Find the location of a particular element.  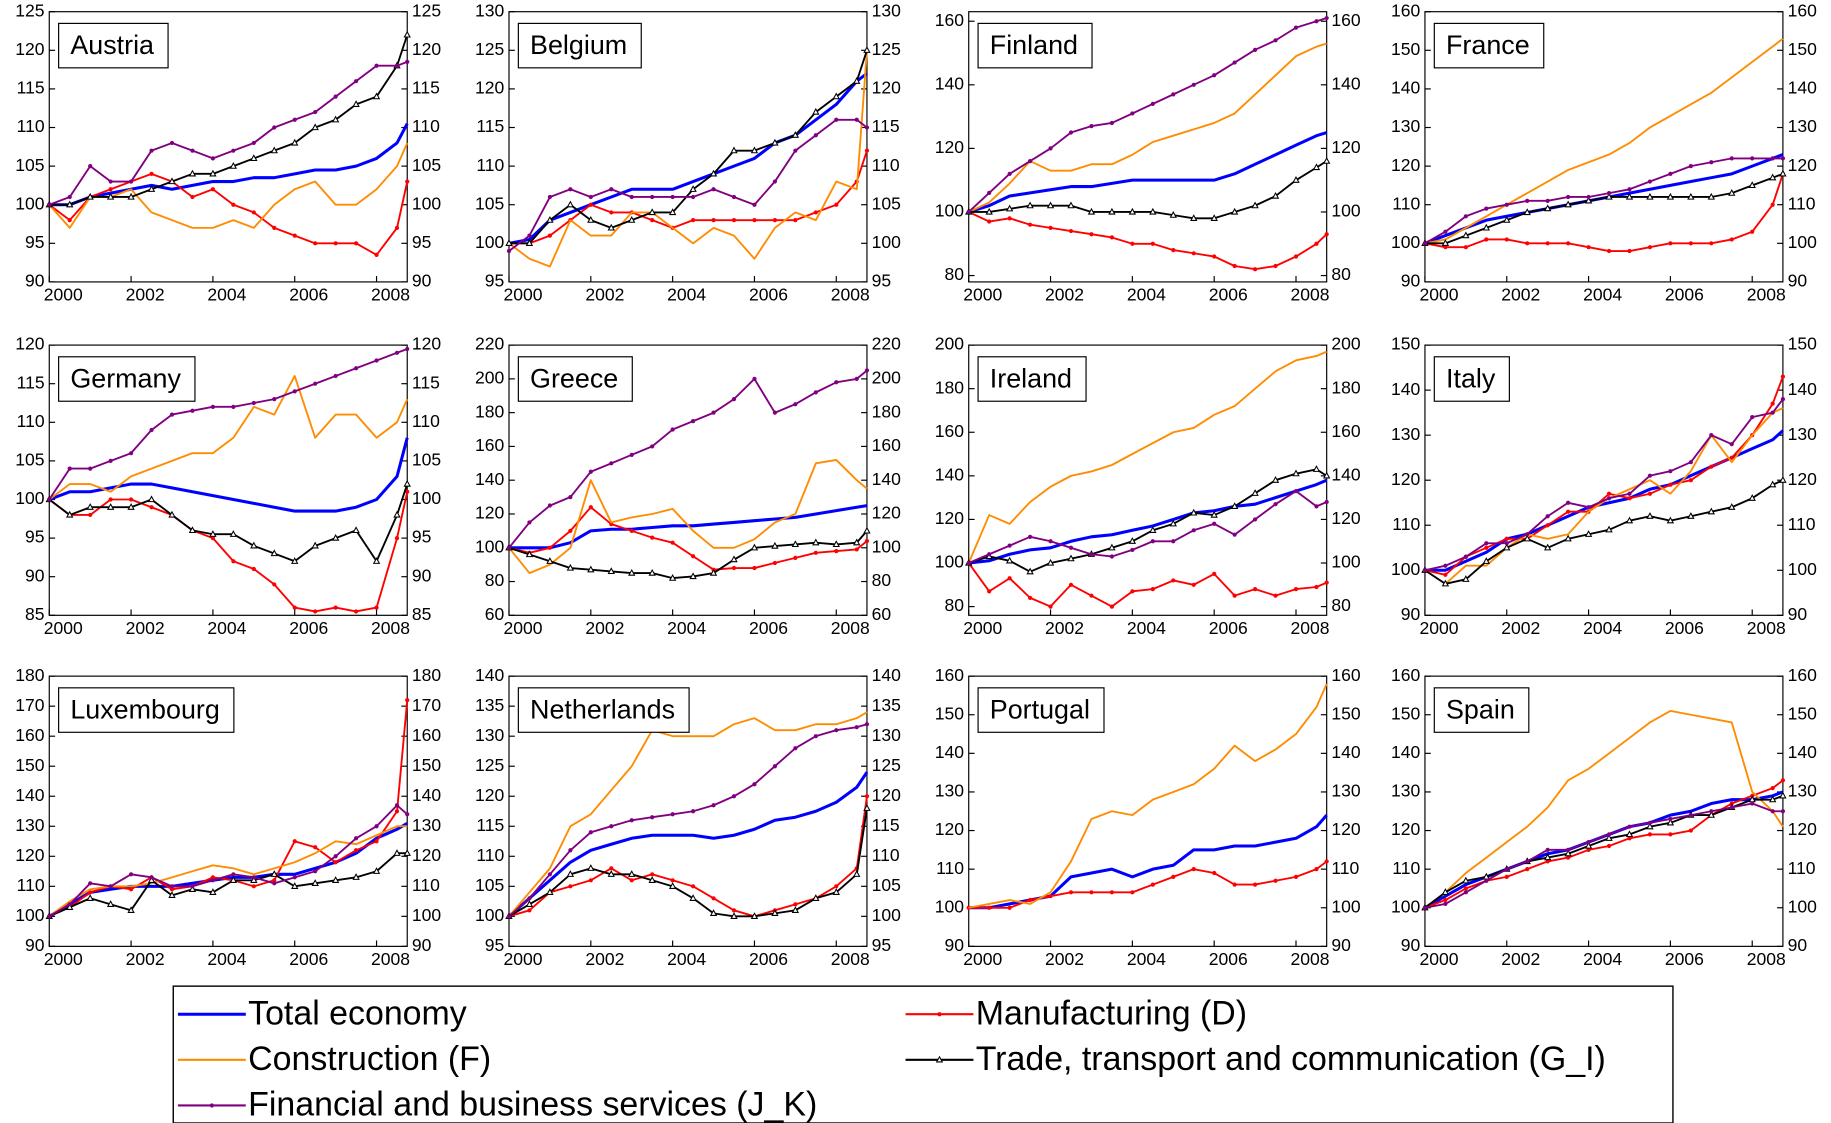

y2-tick-label: 160 is located at coordinates (1803, 10).